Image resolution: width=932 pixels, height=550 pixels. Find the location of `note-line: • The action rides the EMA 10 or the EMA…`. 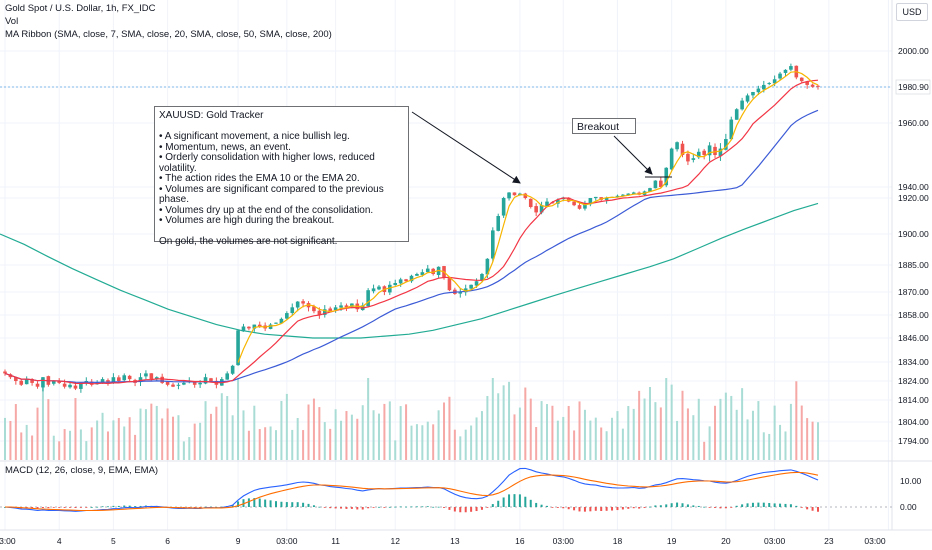

note-line: • The action rides the EMA 10 or the EMA… is located at coordinates (259, 178).